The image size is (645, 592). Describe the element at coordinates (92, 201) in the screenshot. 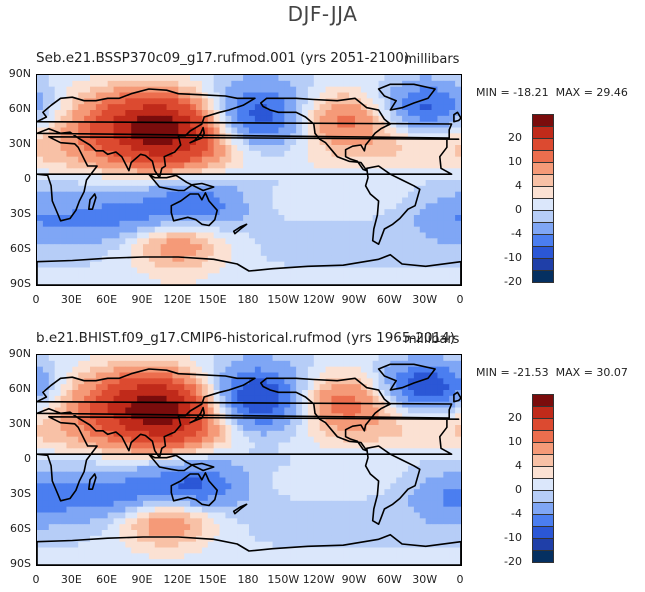

I see `coastline-madagascar` at that location.